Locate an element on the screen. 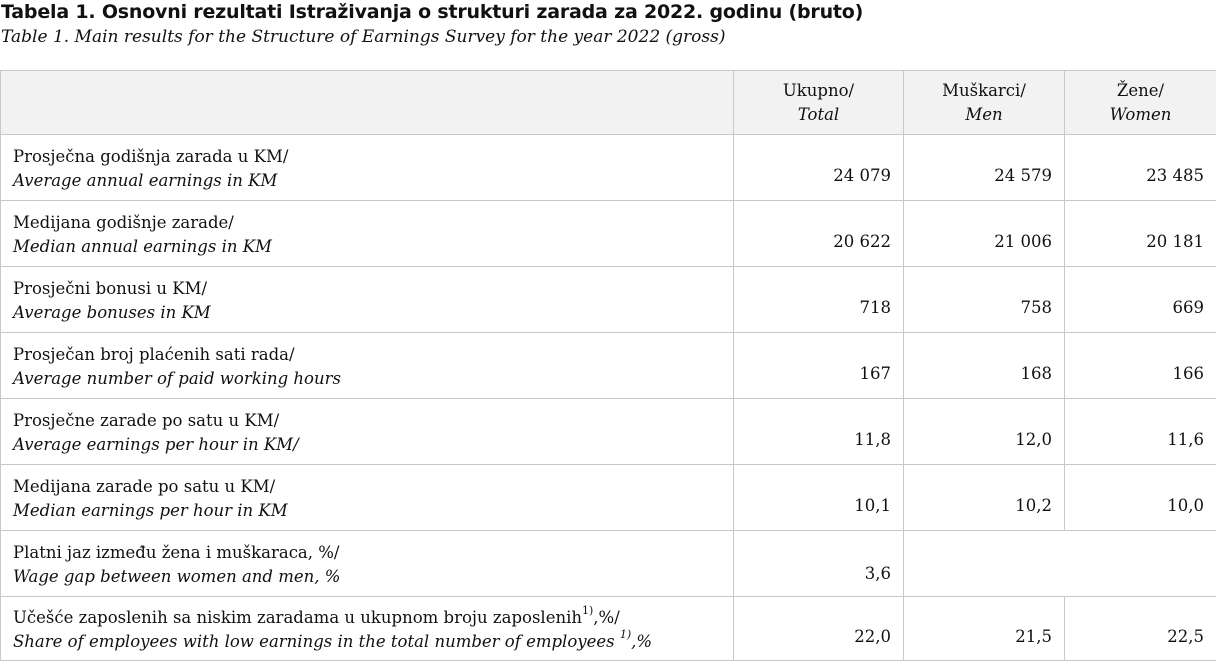  row-label-local-suffix: ,%/ is located at coordinates (606, 617).